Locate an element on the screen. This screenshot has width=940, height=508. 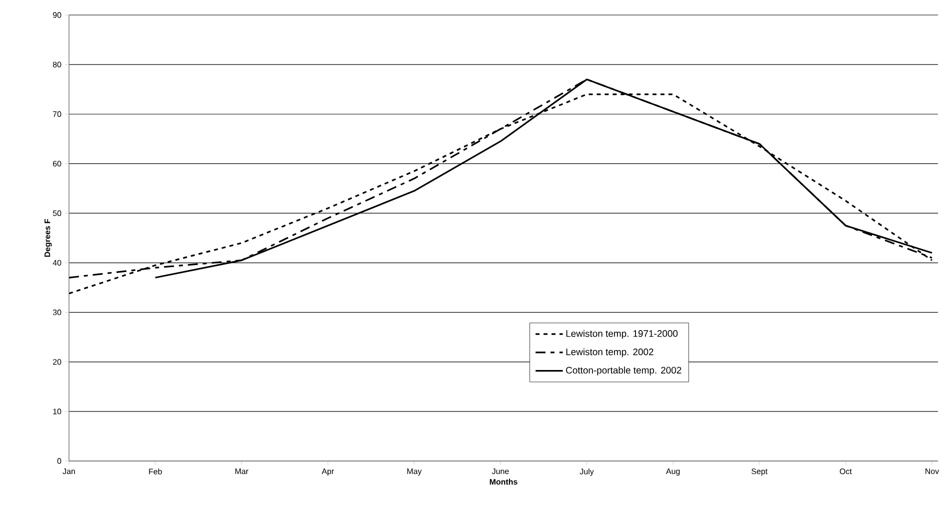
legend-label: Lewiston temp. 1971-2000 is located at coordinates (622, 334).